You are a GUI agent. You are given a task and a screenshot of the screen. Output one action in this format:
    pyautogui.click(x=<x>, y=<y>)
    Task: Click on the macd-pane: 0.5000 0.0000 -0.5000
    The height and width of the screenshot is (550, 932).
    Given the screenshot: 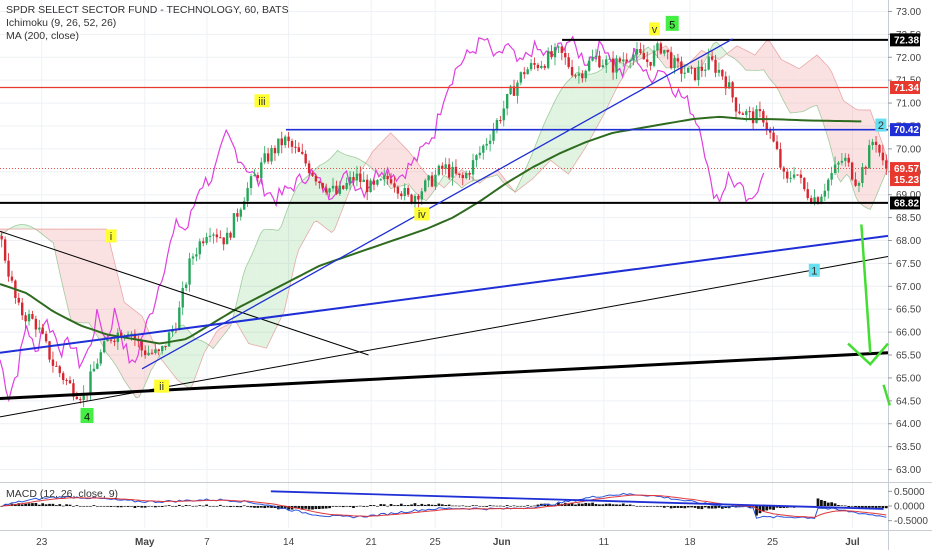 What is the action you would take?
    pyautogui.click(x=464, y=507)
    